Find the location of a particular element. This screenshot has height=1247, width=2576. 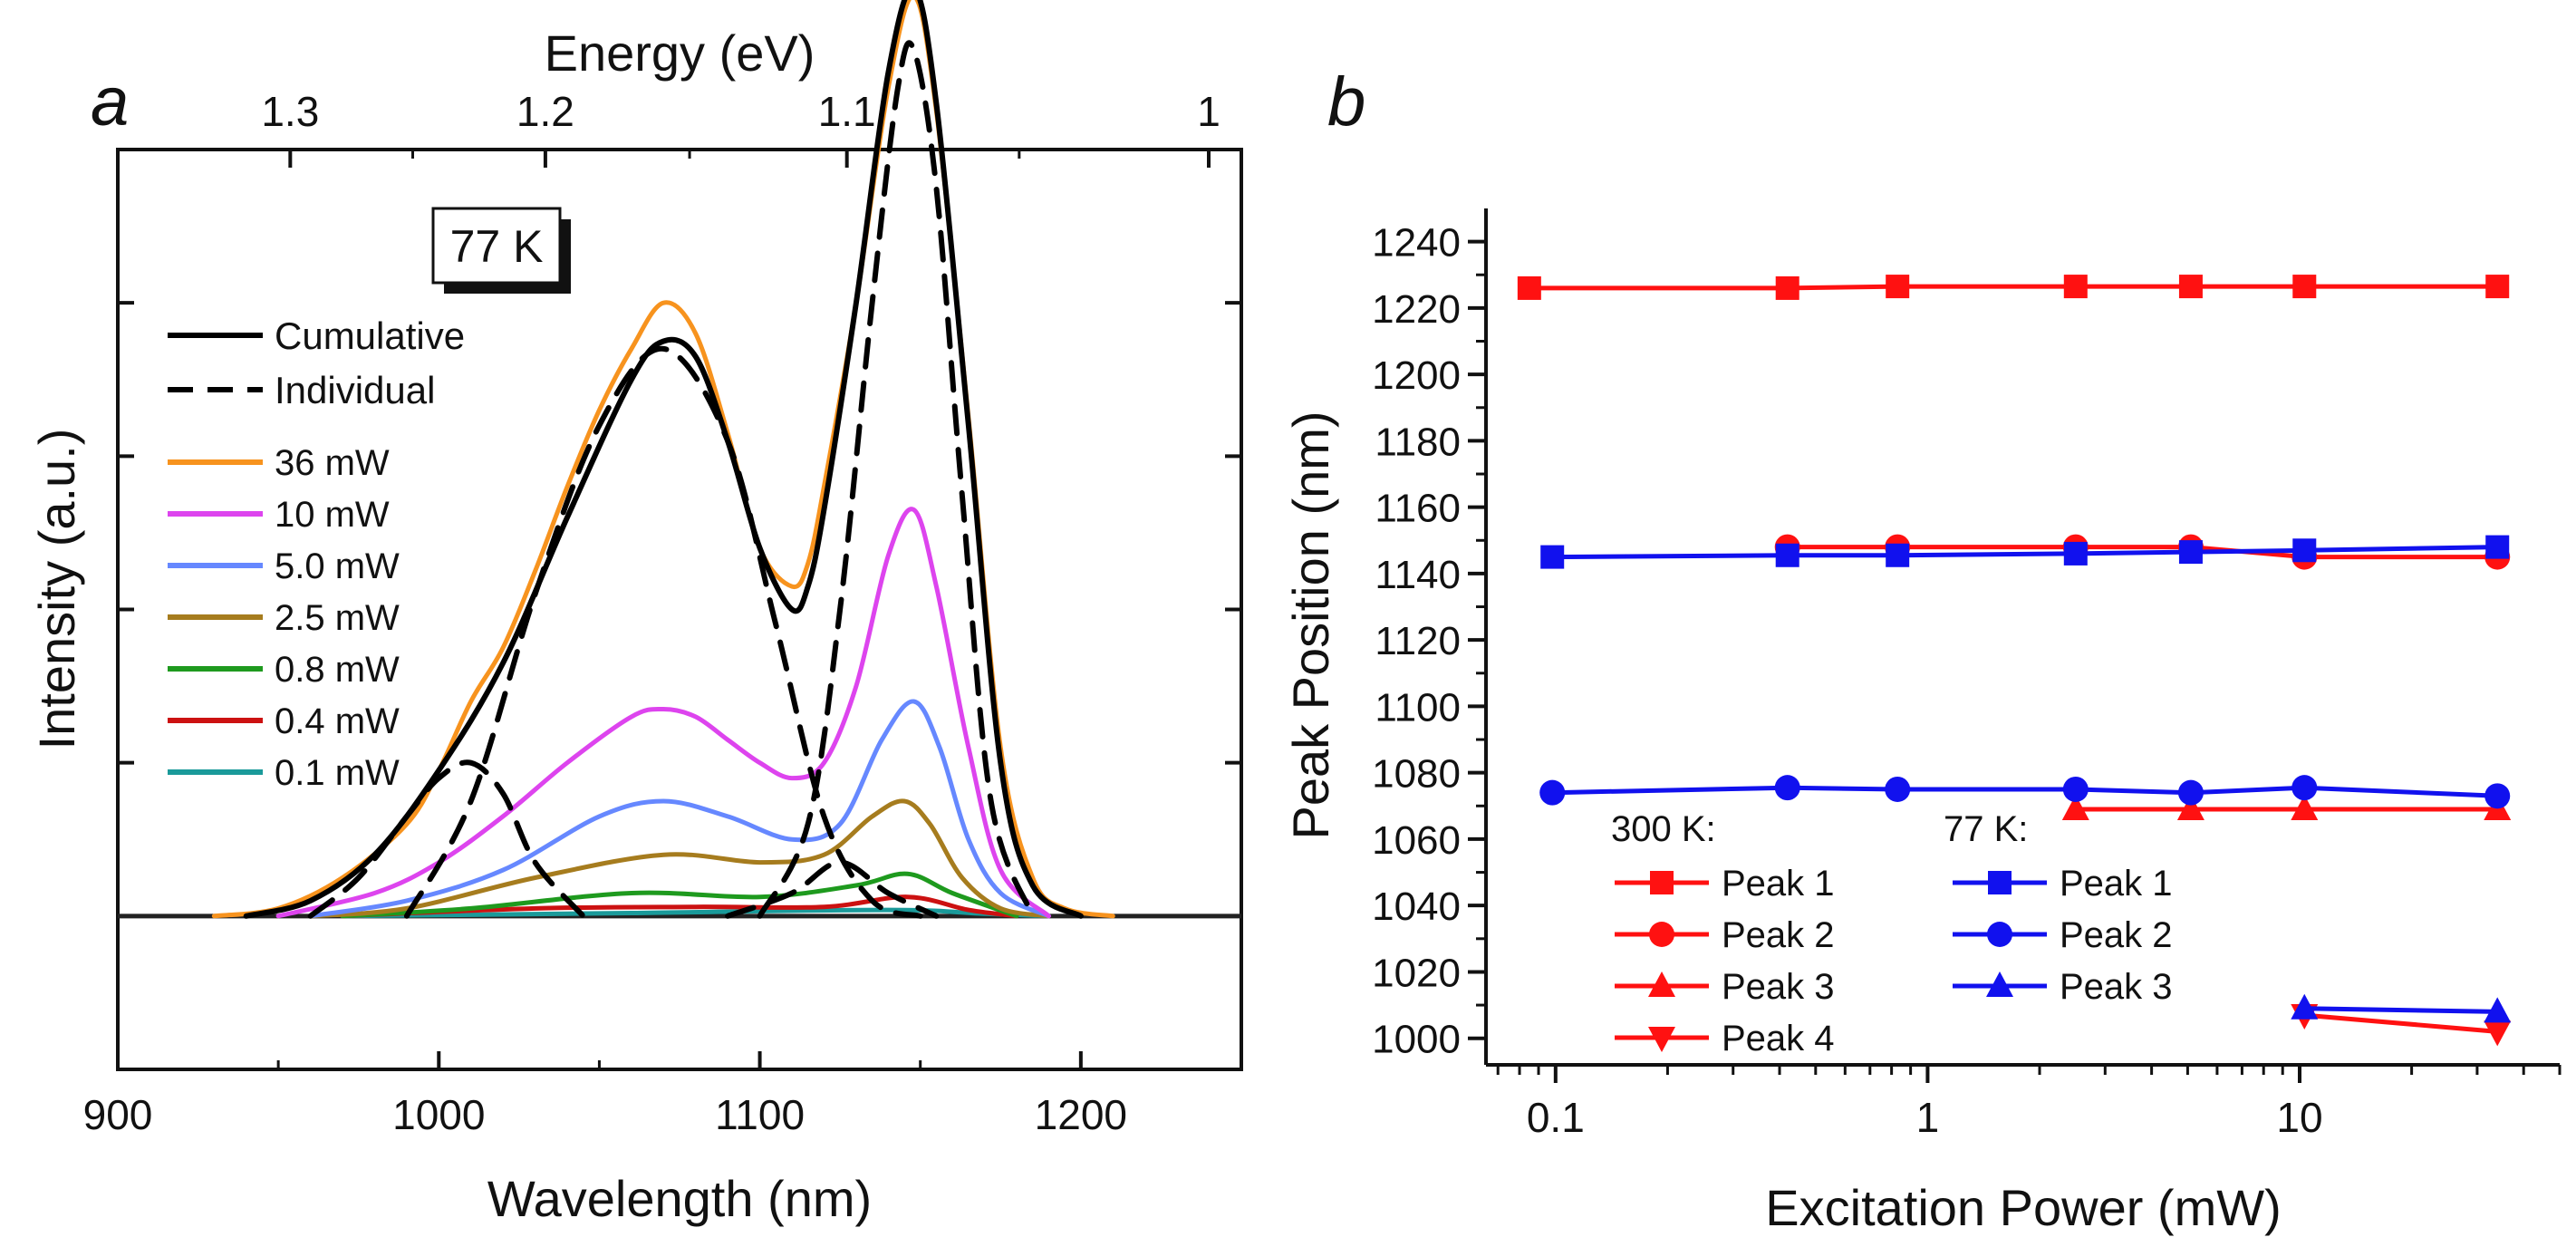

legend-77-k-peak-1-marker is located at coordinates (2000, 882).